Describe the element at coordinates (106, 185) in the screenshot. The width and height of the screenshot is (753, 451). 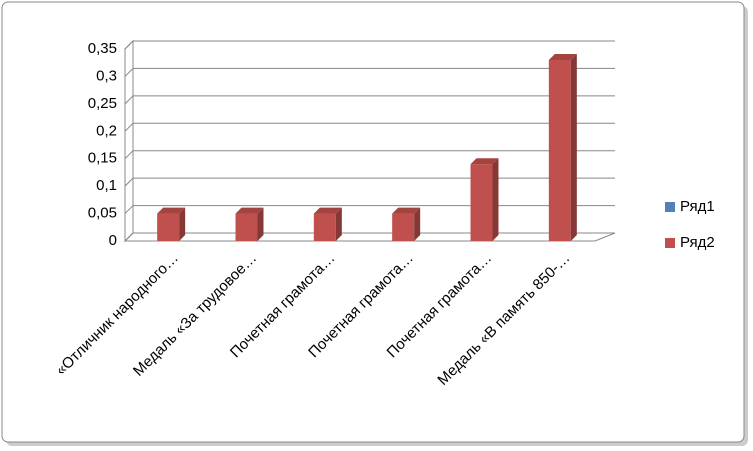
I see `y-tick-label: 0,1` at that location.